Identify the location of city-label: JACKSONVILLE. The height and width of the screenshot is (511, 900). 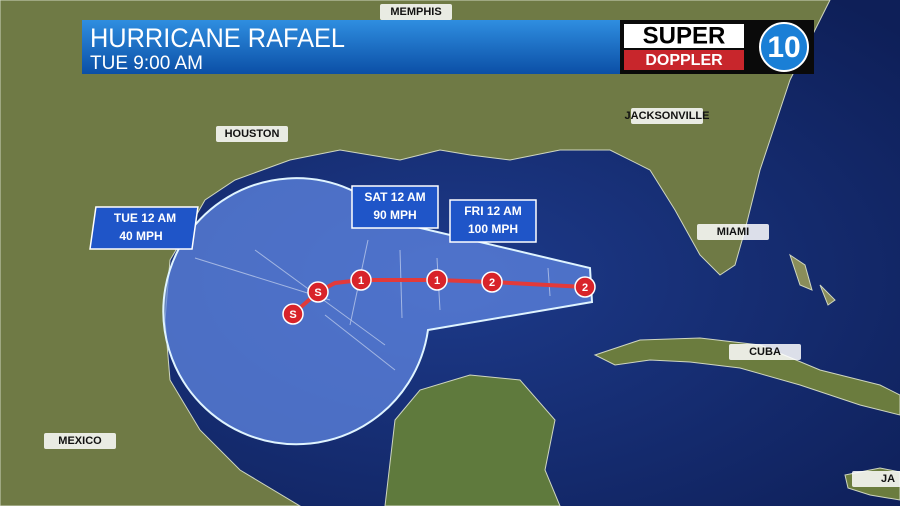
(667, 116).